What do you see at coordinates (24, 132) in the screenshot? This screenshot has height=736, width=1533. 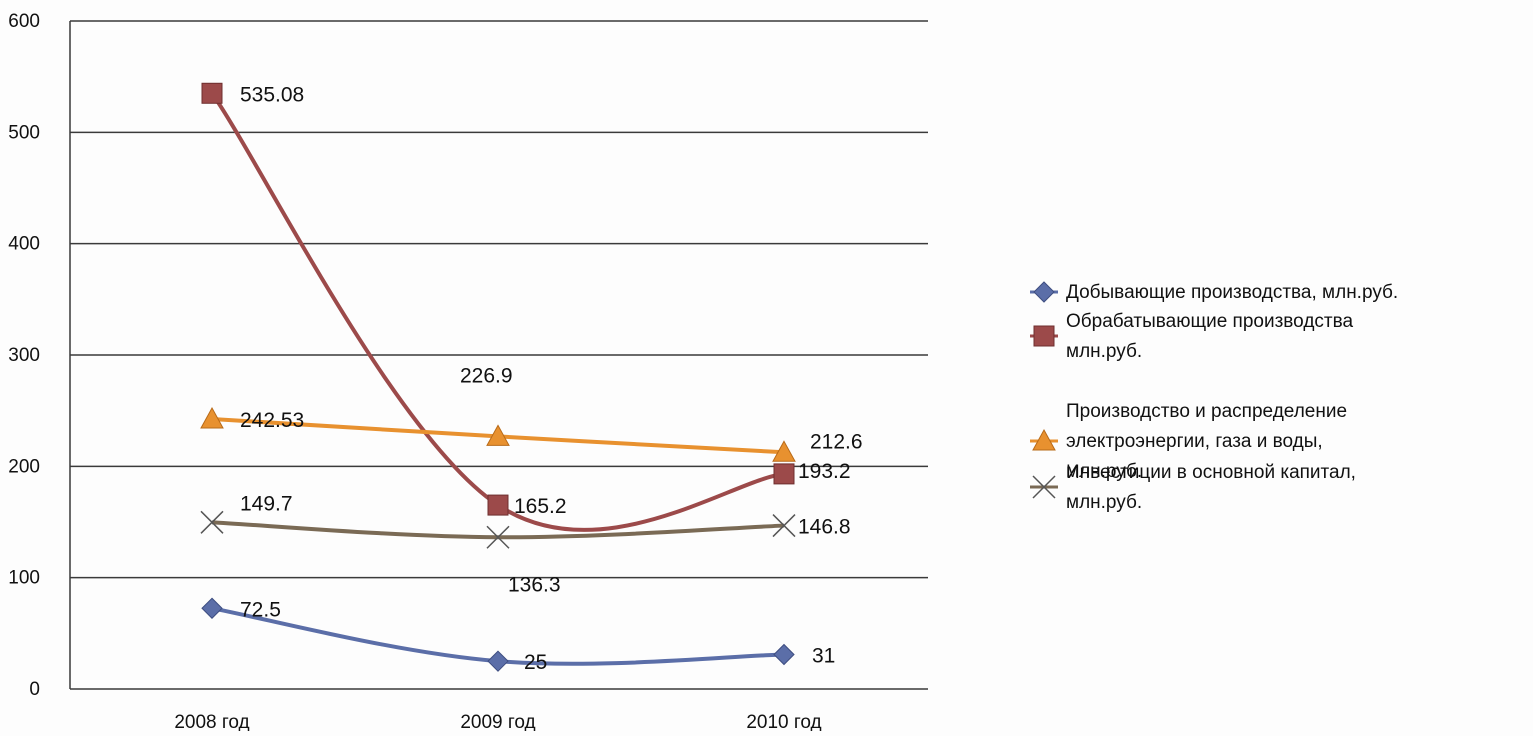 I see `y-tick-label-500: 500` at bounding box center [24, 132].